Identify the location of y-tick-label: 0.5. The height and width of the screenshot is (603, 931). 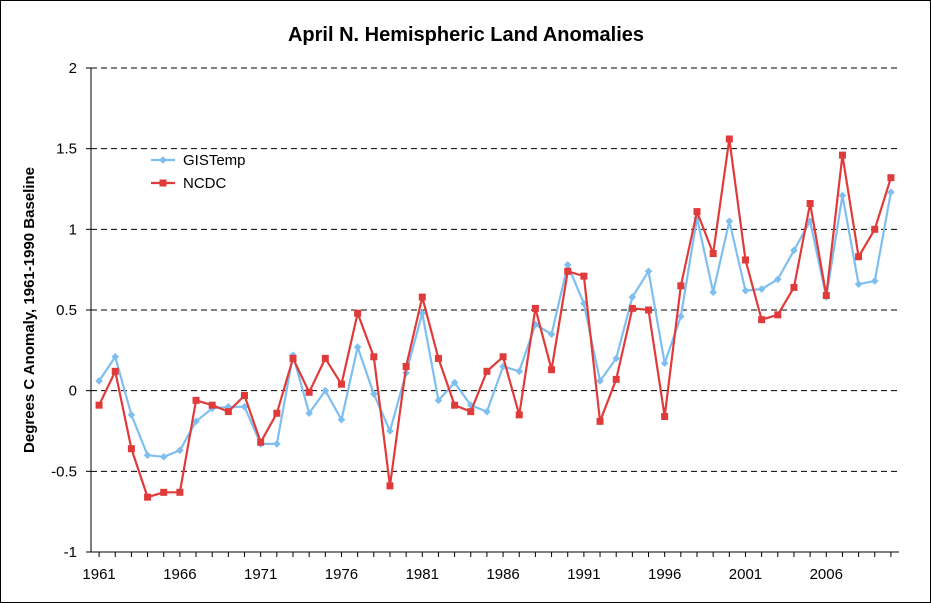
(66, 310).